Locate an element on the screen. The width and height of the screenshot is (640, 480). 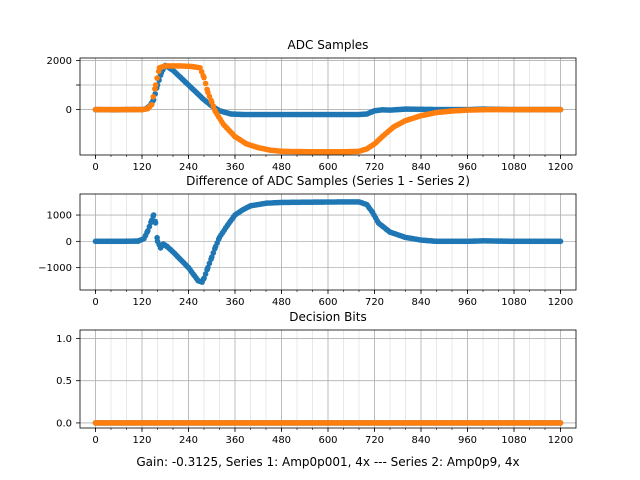
y-tick-label: 2000 is located at coordinates (59, 61).